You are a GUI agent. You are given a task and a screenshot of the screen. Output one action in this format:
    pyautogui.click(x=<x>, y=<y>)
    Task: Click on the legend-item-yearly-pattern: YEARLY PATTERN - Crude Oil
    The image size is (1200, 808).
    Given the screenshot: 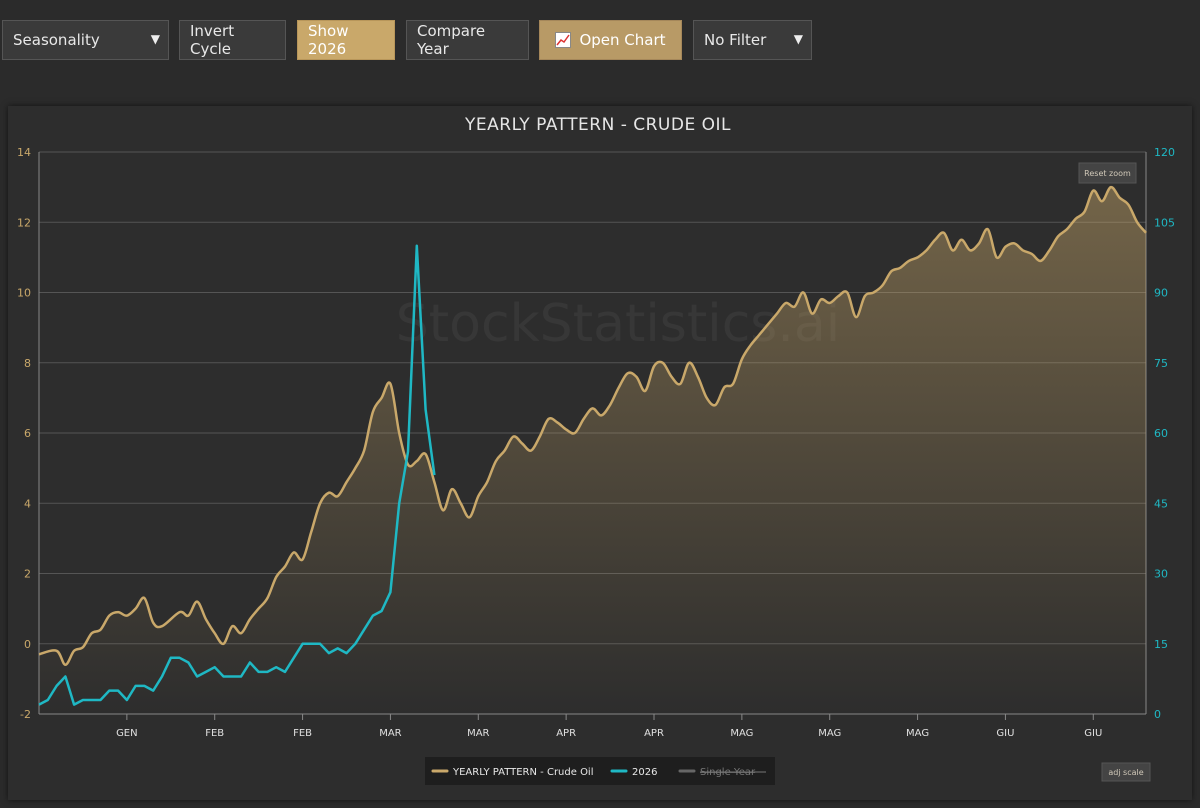 What is the action you would take?
    pyautogui.click(x=512, y=772)
    